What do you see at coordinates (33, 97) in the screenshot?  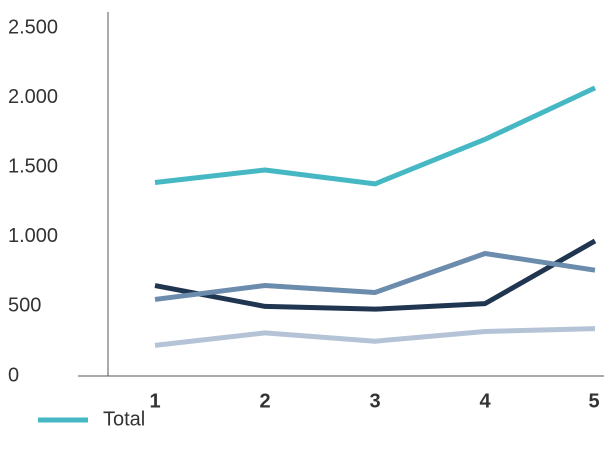 I see `y-tick-label: 2.000` at bounding box center [33, 97].